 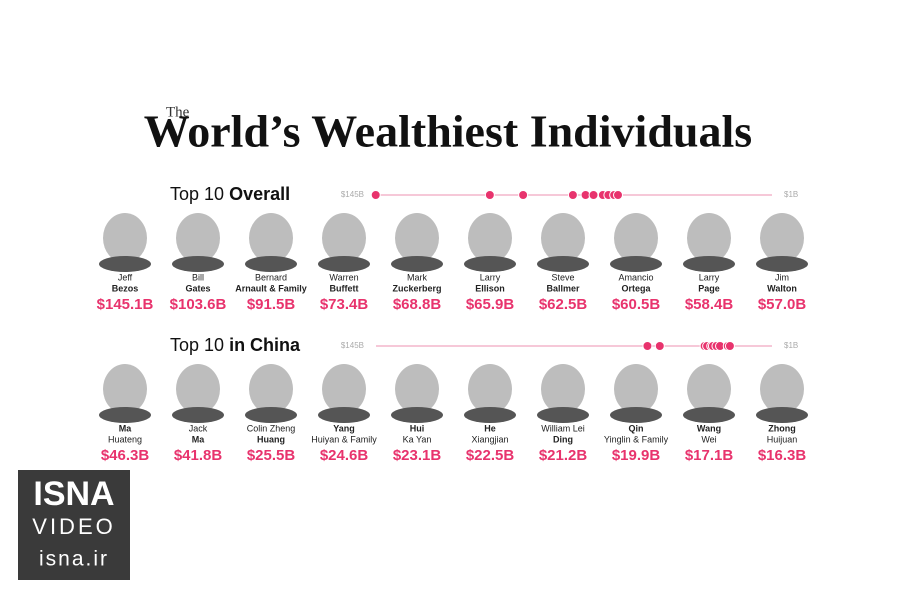 What do you see at coordinates (271, 288) in the screenshot?
I see `person-name: Arnault & Family` at bounding box center [271, 288].